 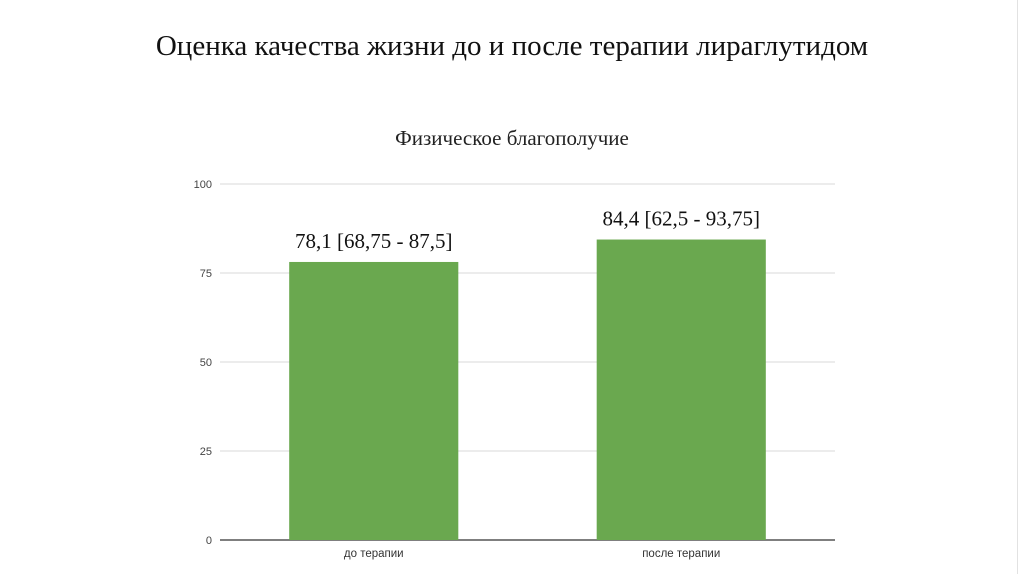 What do you see at coordinates (374, 554) in the screenshot?
I see `x-tick-label: до терапии` at bounding box center [374, 554].